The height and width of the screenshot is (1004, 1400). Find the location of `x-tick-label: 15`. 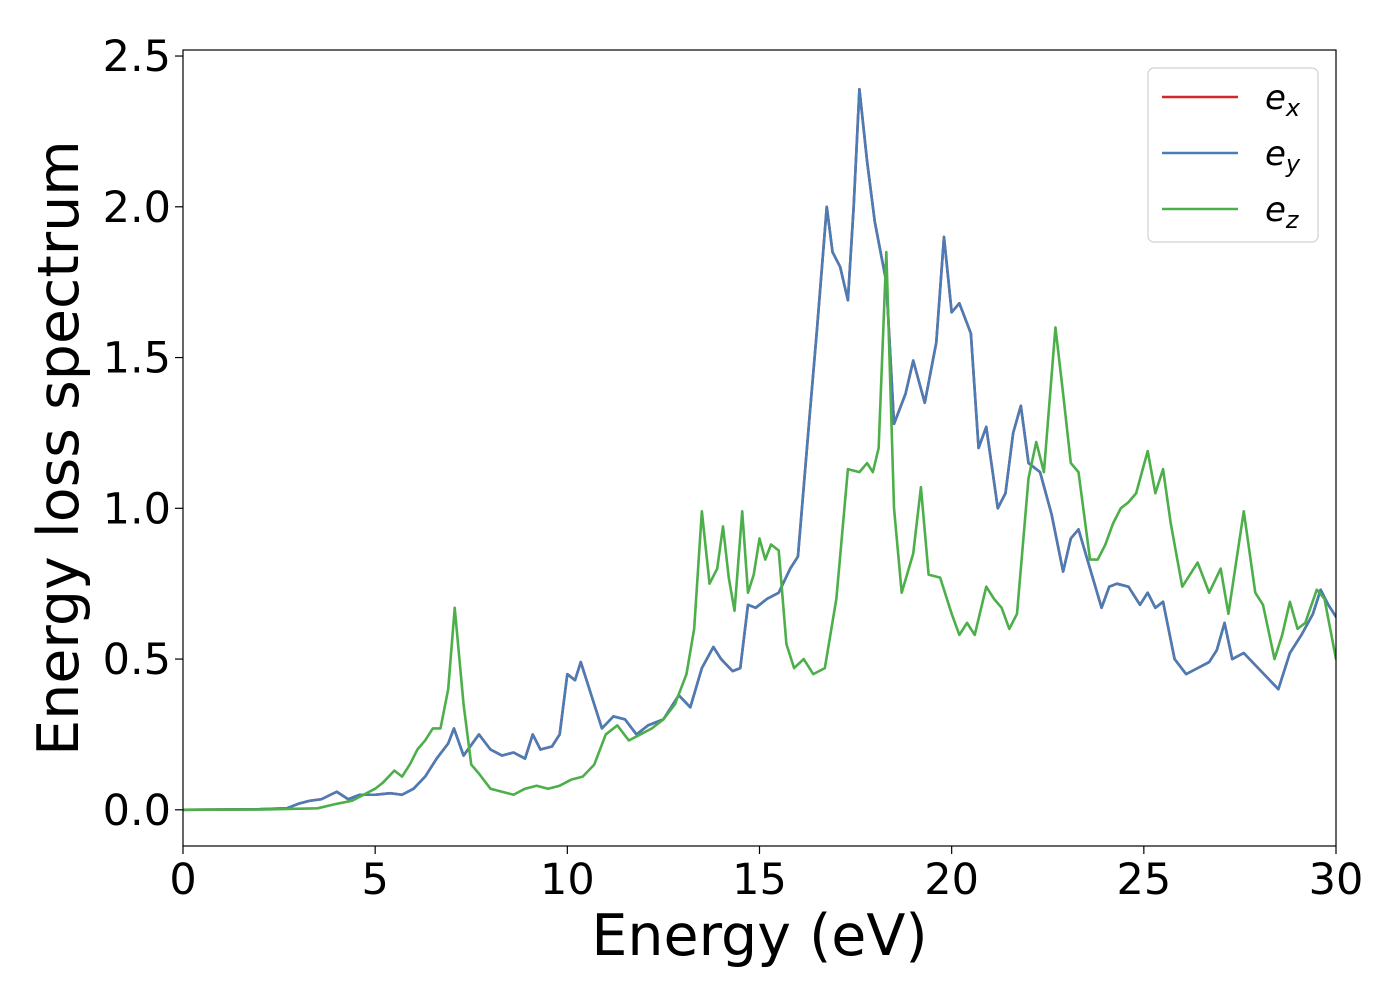

x-tick-label: 15 is located at coordinates (759, 880).